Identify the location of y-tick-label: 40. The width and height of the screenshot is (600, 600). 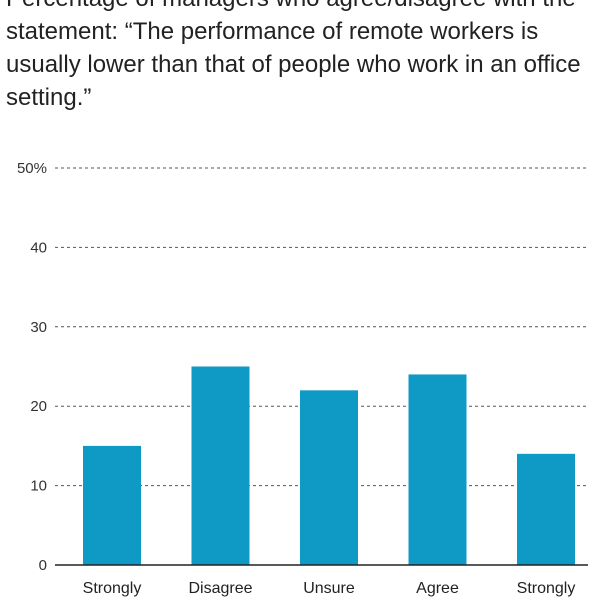
(38, 247).